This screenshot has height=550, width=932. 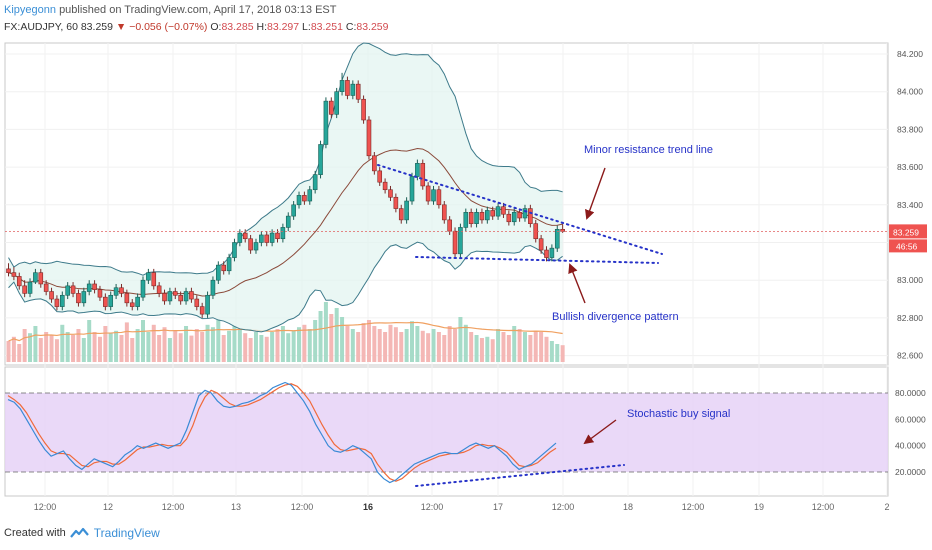 I want to click on symbol-label: FX:AUDJPY, 60, so click(x=41, y=27).